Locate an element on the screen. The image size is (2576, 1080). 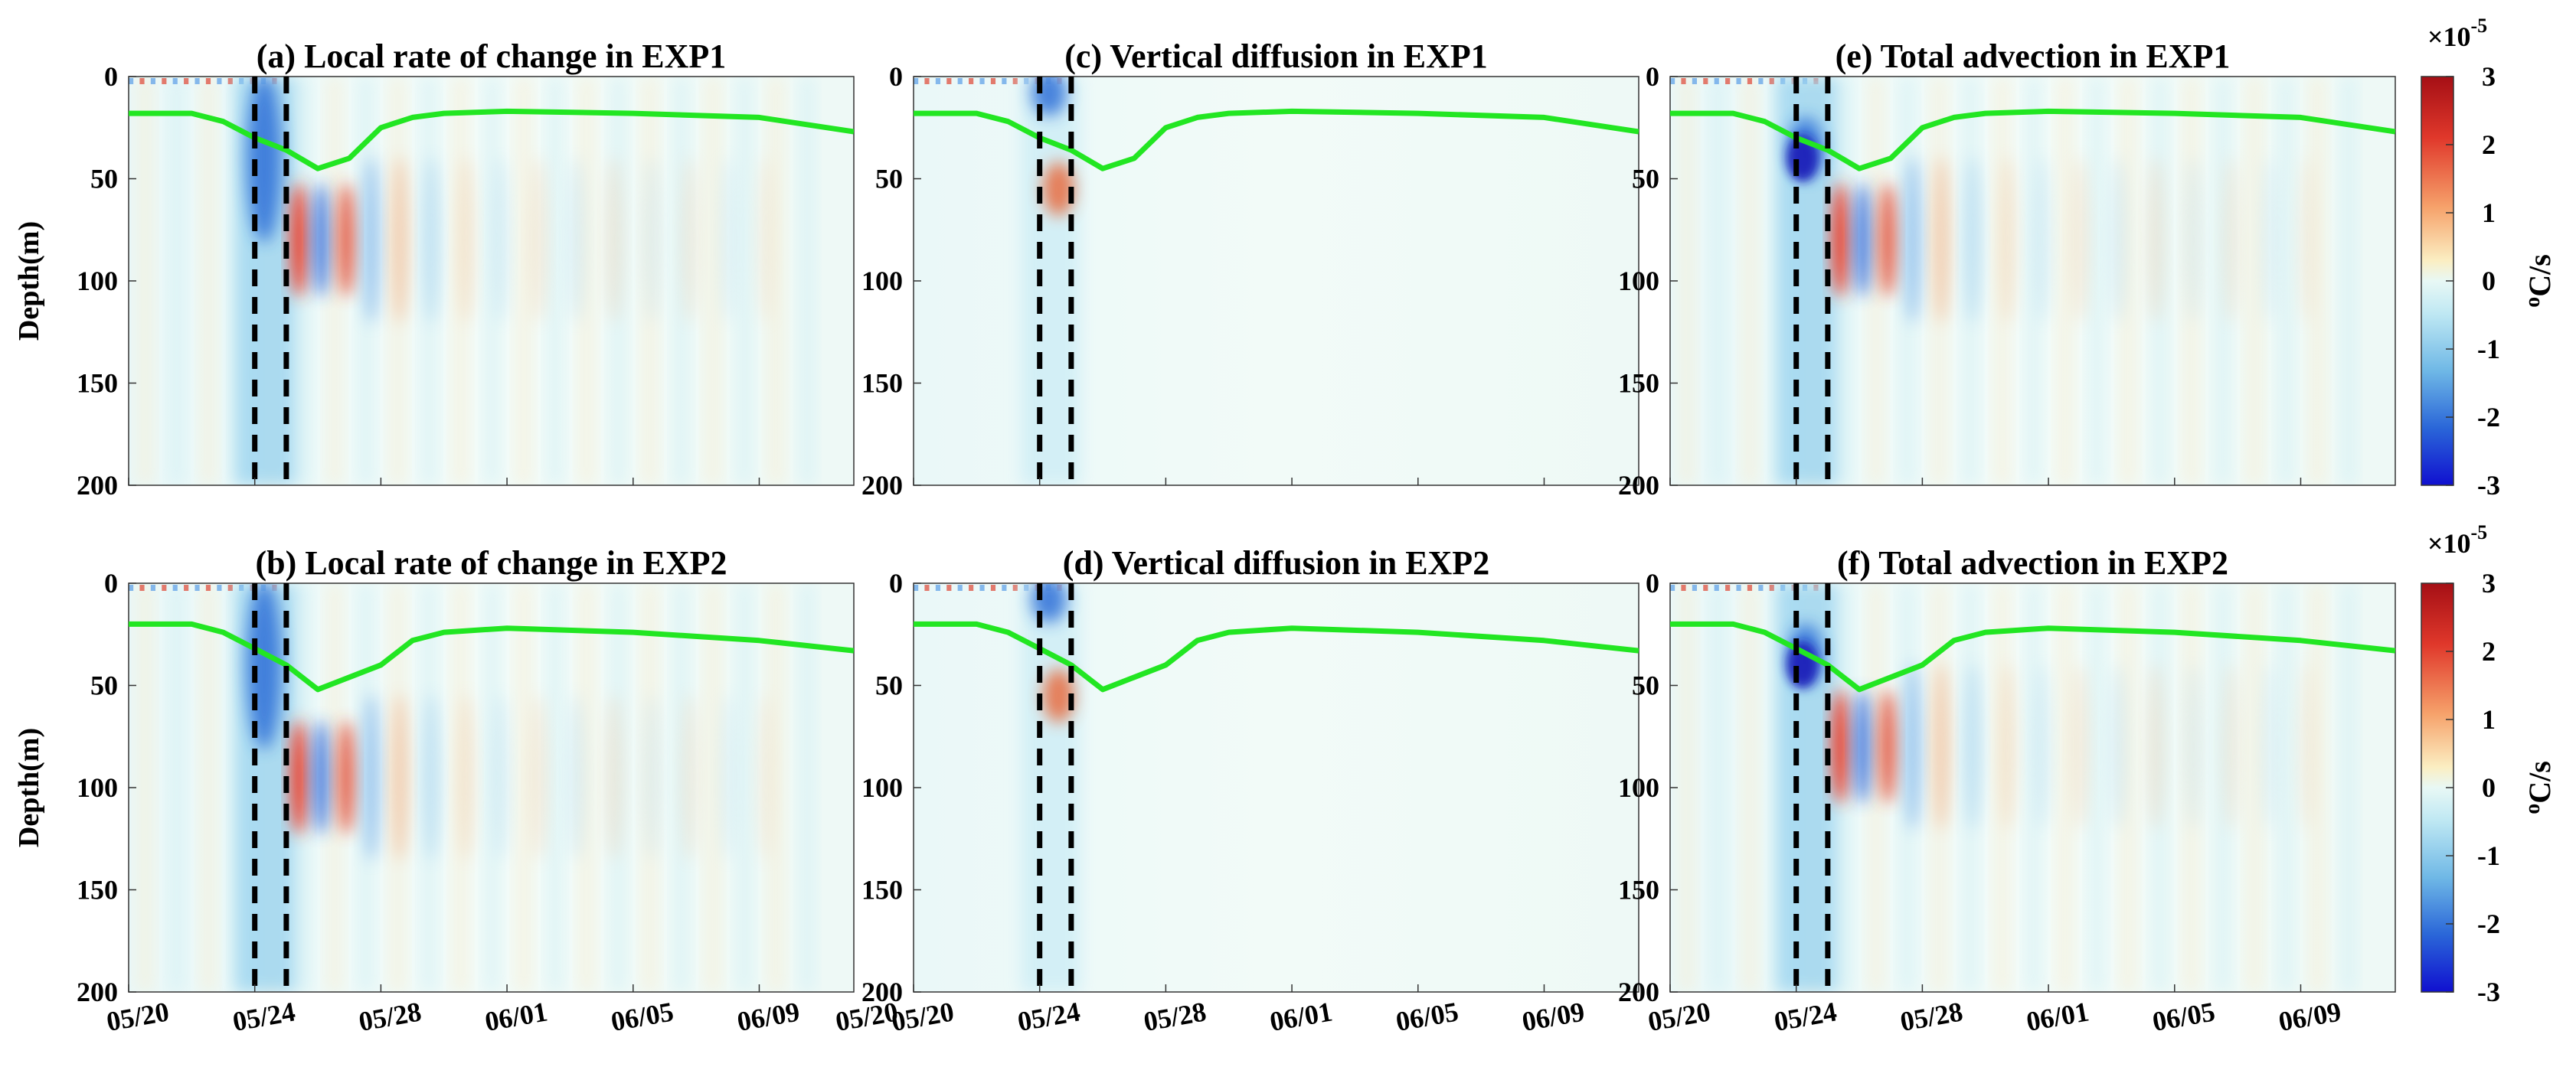
y-tick-label: 200 is located at coordinates (1638, 992).